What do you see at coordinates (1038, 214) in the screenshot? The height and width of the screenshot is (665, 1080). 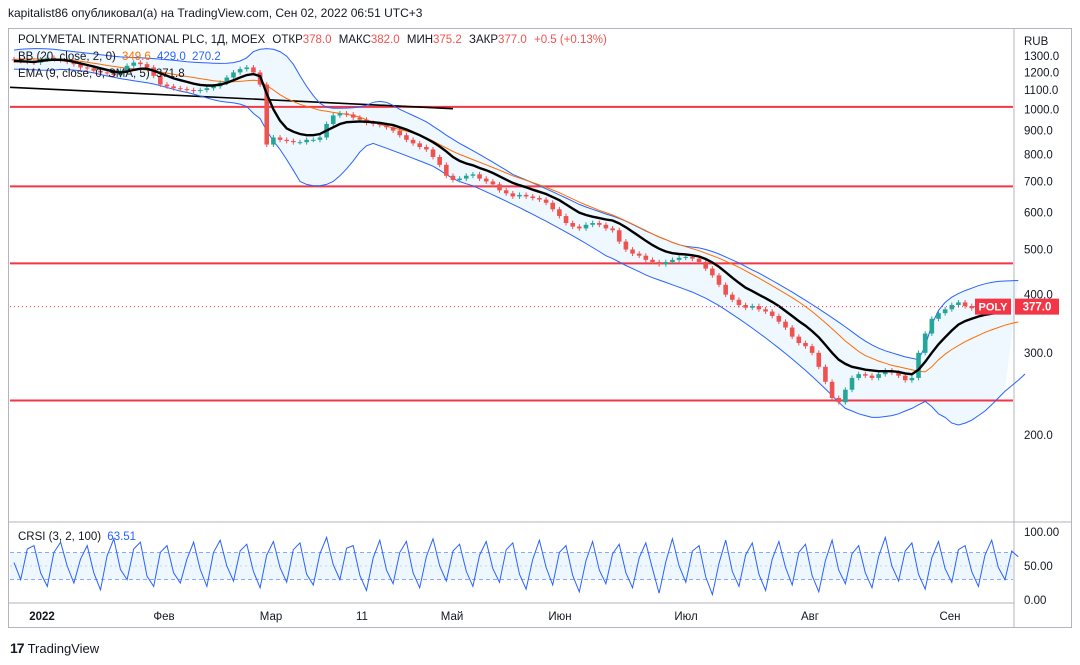 I see `price-tick-label: 600.0` at bounding box center [1038, 214].